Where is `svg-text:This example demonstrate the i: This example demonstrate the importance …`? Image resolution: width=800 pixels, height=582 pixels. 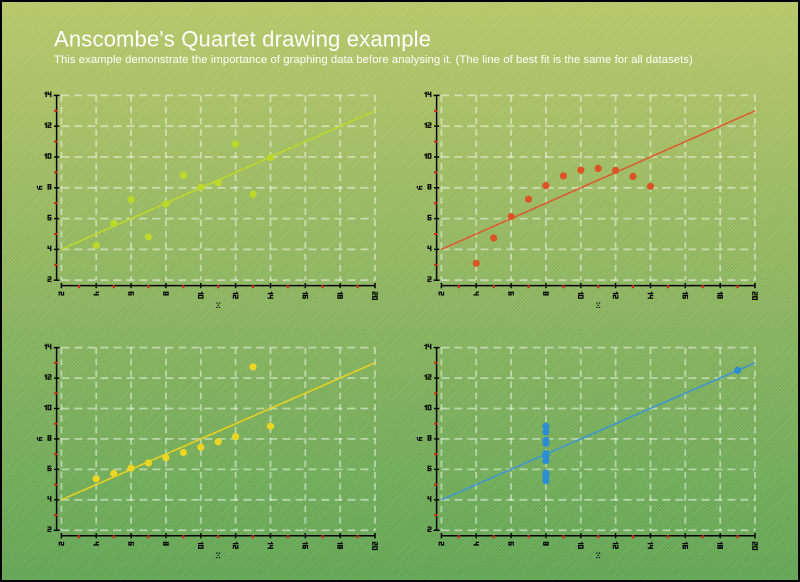
svg-text:This example demonstrate the i: This example demonstrate the importance … is located at coordinates (373, 60).